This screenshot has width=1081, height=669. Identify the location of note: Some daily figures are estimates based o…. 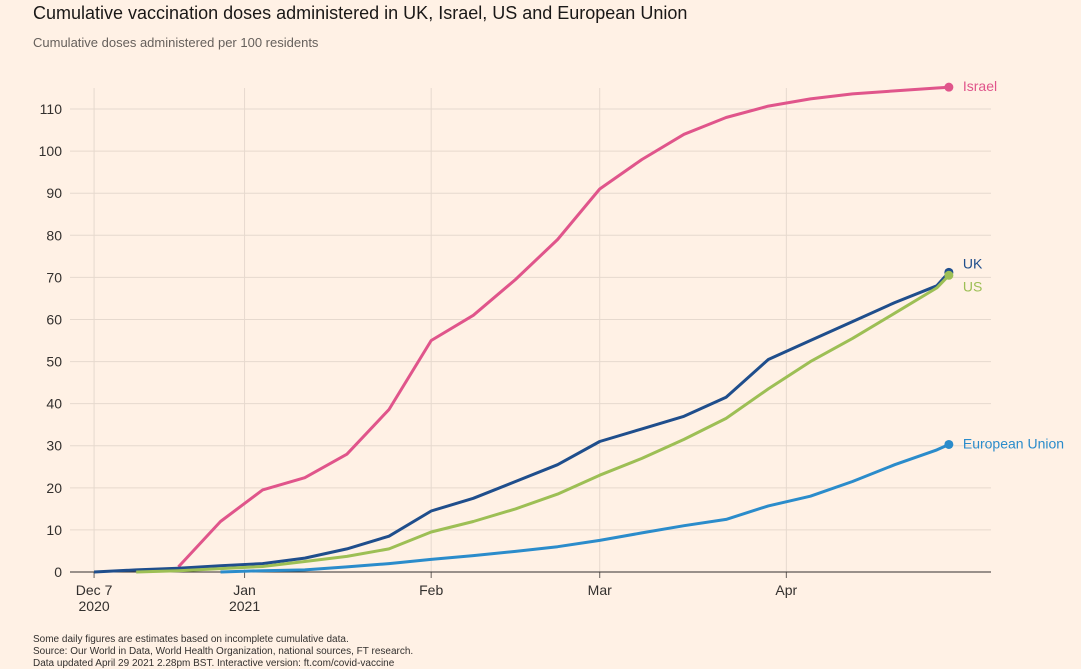
(191, 639).